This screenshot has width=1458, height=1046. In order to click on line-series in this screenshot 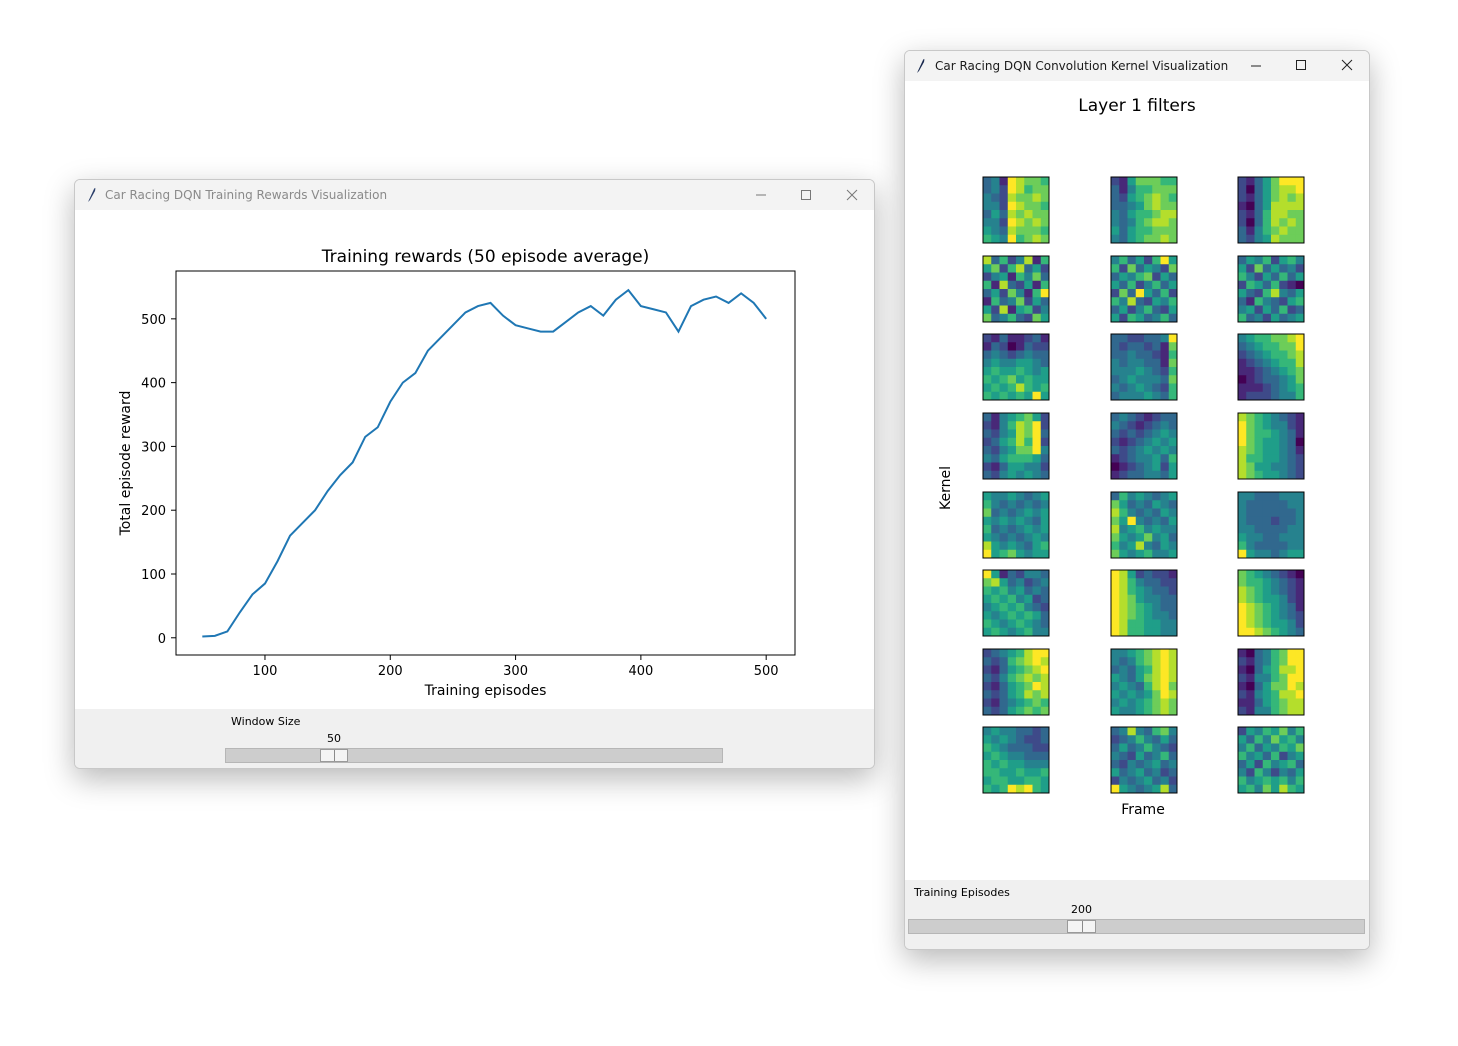, I will do `click(484, 463)`.